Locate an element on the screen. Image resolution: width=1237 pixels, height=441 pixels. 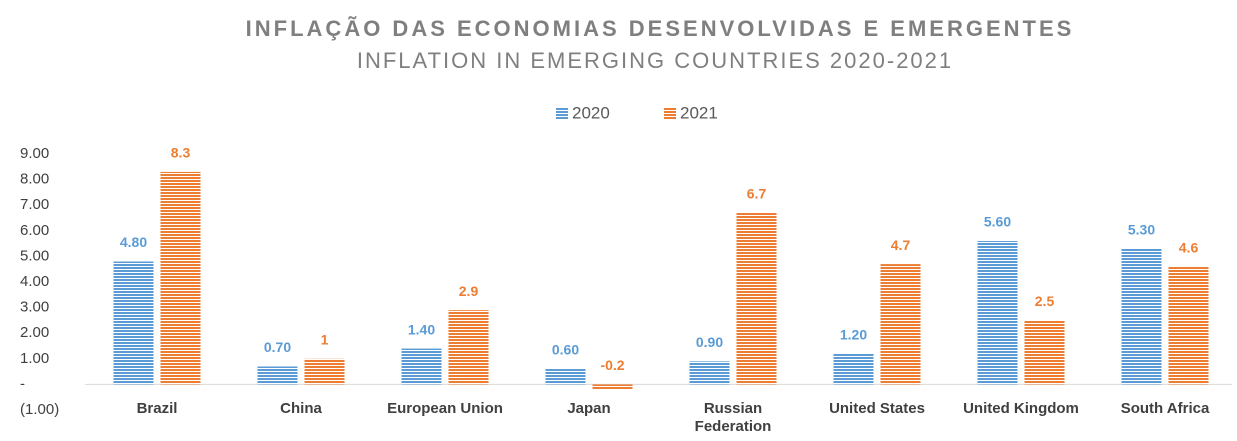
y-tick-label: 9.00 is located at coordinates (34, 153).